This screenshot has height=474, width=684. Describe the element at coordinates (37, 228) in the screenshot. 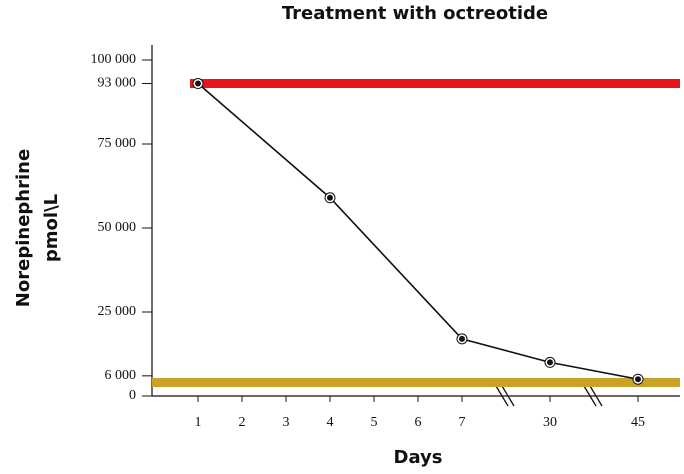

I see `y-axis-label: Norepinephrine pmol\L` at that location.